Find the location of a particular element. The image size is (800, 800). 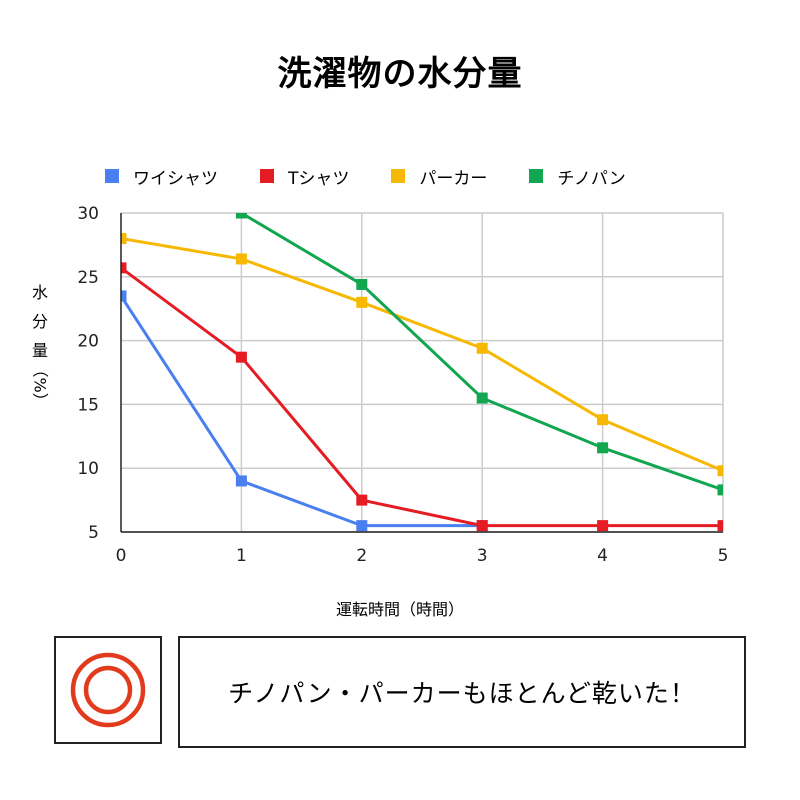

y-axis-label: 水 分 量 （%） is located at coordinates (40, 343).